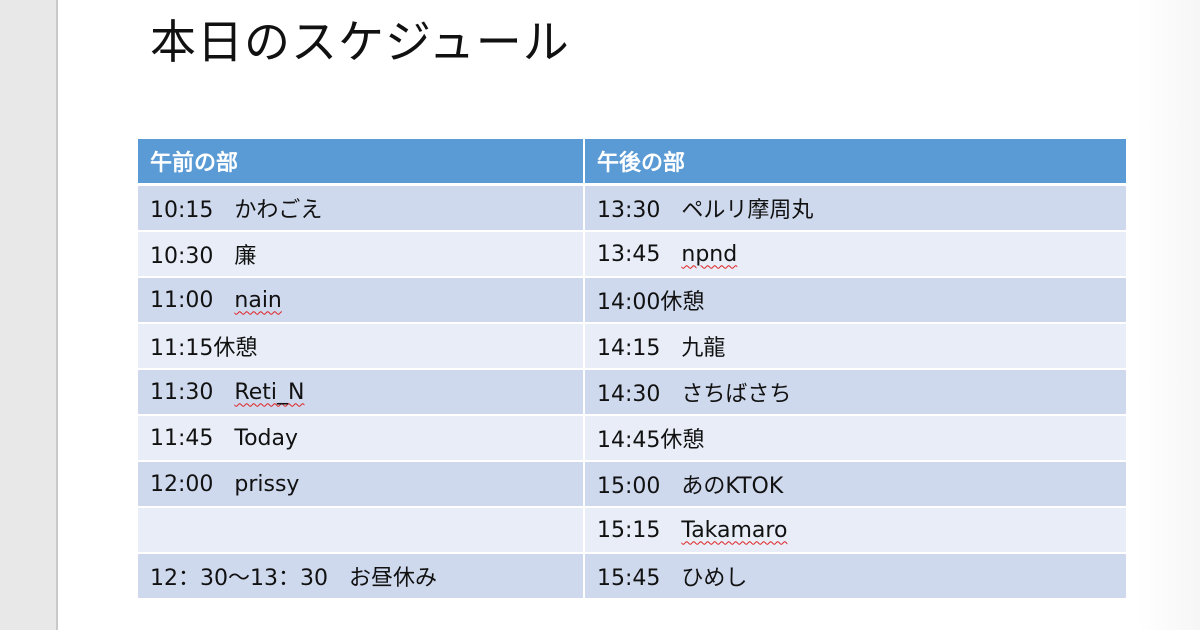  I want to click on time-text: 13:30, so click(629, 210).